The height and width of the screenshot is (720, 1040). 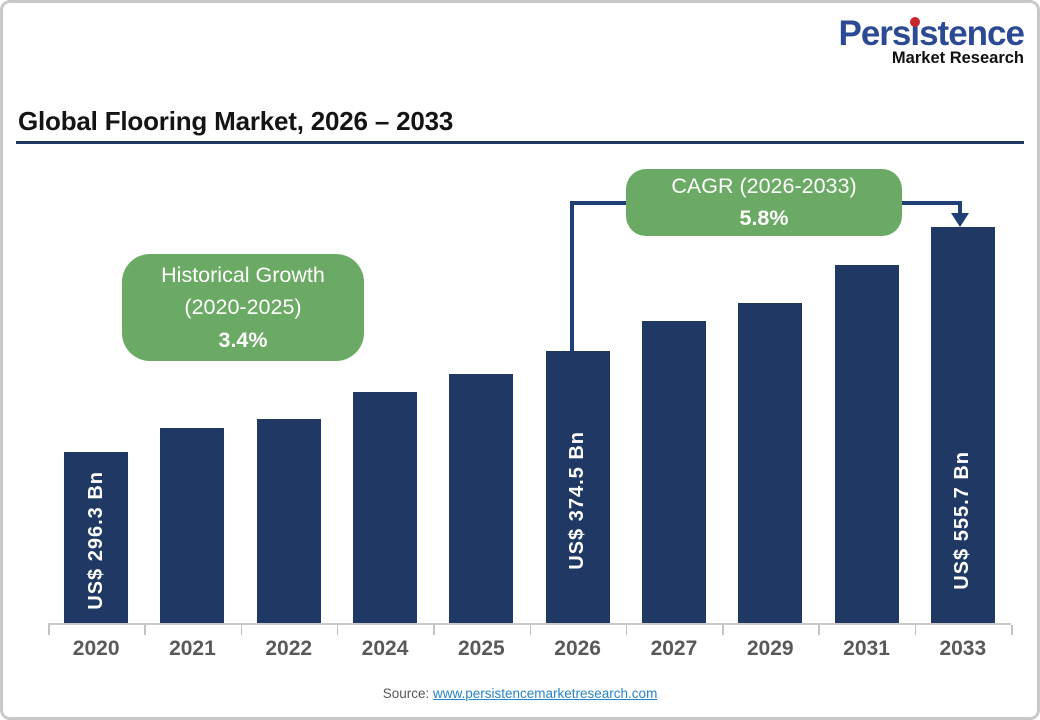 What do you see at coordinates (572, 276) in the screenshot?
I see `cagr-connector-vertical-left` at bounding box center [572, 276].